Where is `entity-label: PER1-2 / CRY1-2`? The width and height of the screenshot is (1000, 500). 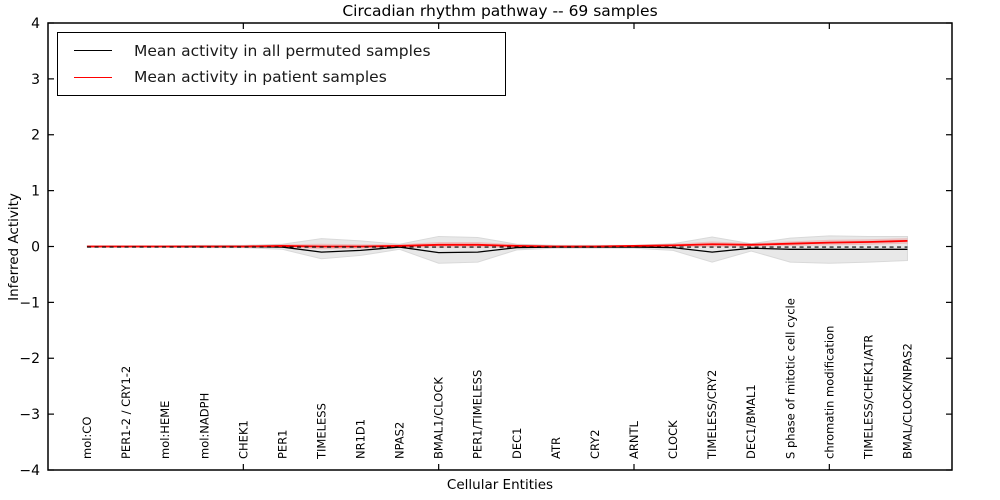
entity-label: PER1-2 / CRY1-2 is located at coordinates (126, 412).